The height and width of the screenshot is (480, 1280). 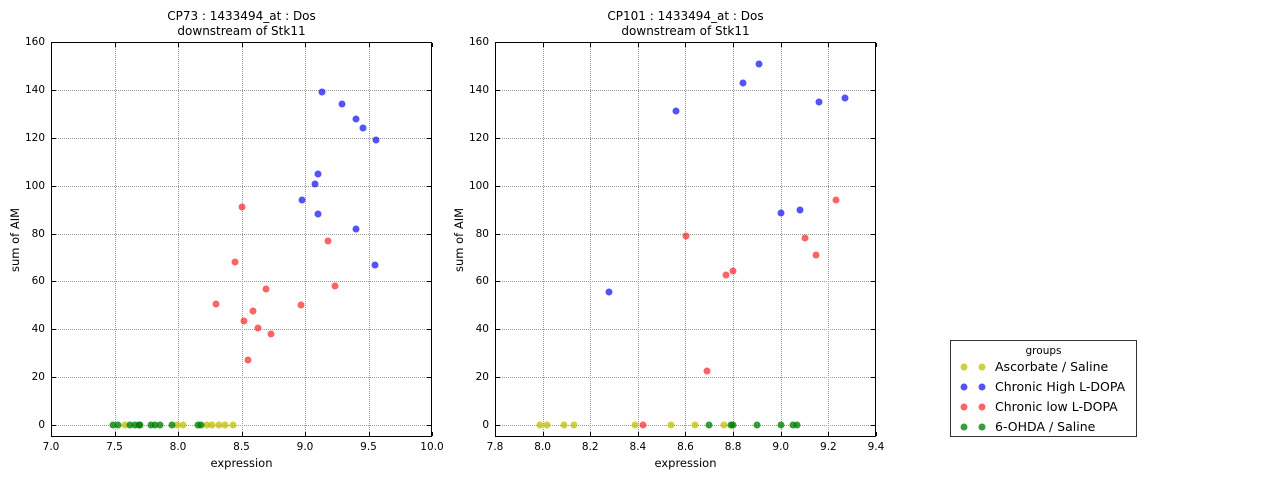 What do you see at coordinates (781, 447) in the screenshot?
I see `x-tick-label: 9.0` at bounding box center [781, 447].